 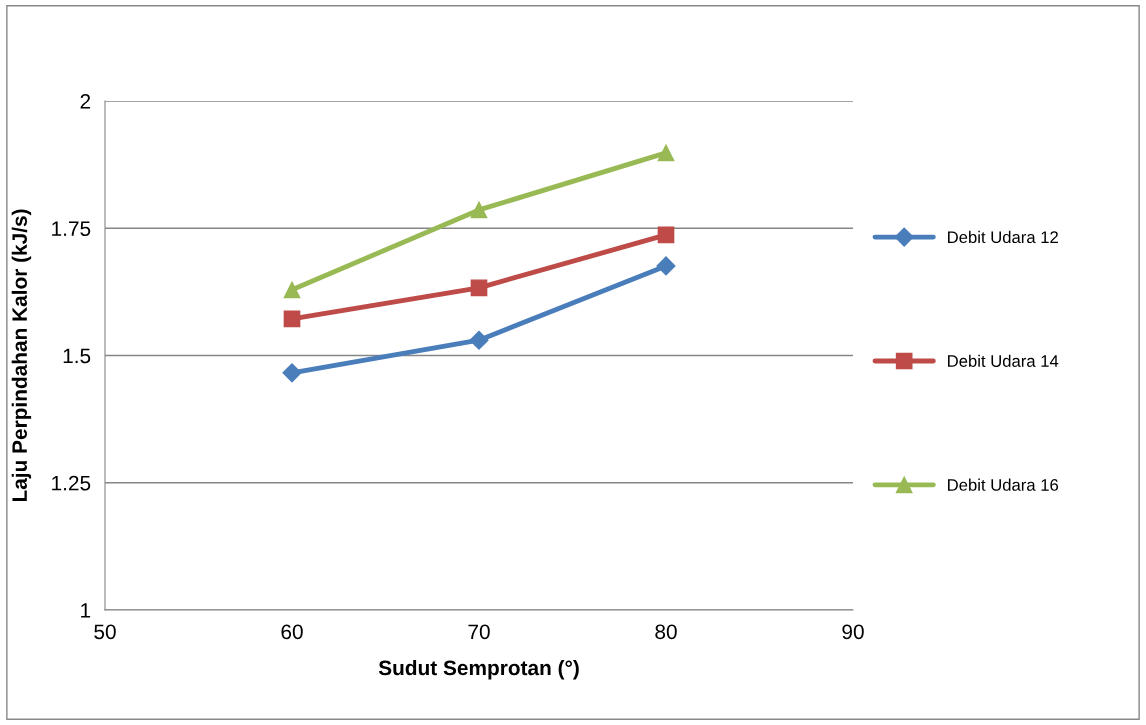 I want to click on x-tick-label: 80, so click(x=666, y=632).